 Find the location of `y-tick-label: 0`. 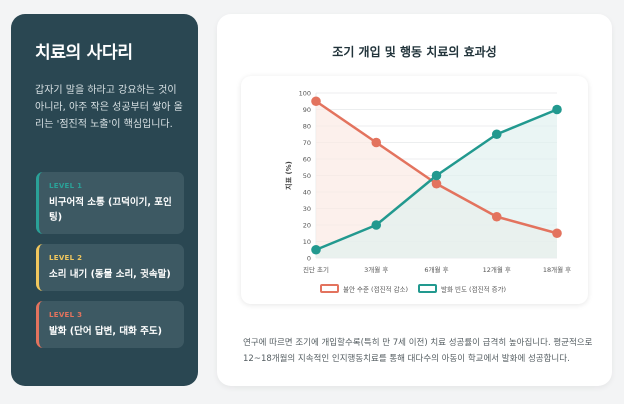

y-tick-label: 0 is located at coordinates (309, 259).